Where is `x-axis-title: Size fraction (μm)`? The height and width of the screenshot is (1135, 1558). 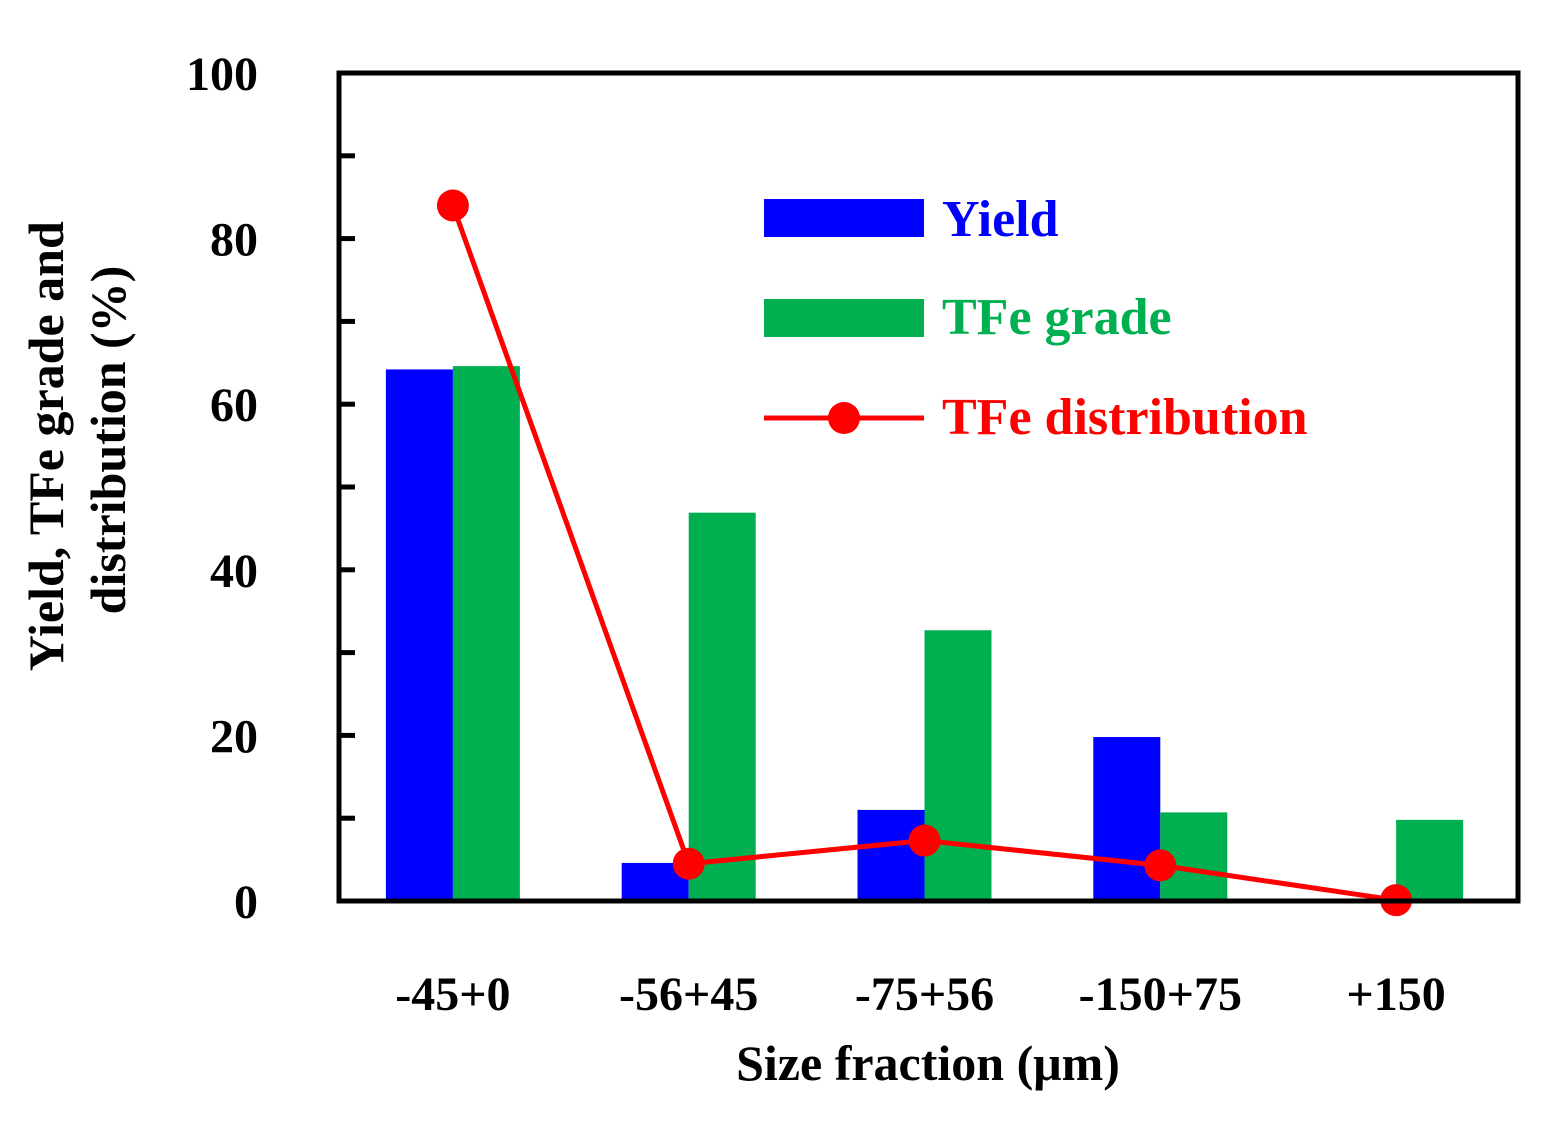 x-axis-title: Size fraction (μm) is located at coordinates (928, 1063).